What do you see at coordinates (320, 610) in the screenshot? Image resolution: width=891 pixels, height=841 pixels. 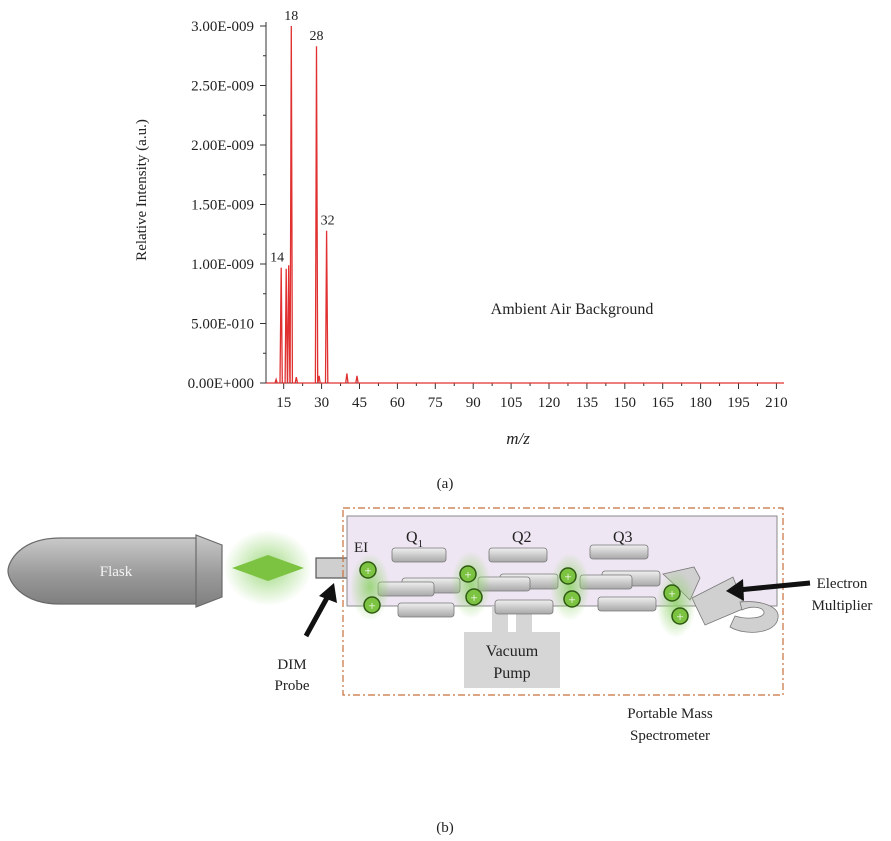 I see `probe-arrow` at bounding box center [320, 610].